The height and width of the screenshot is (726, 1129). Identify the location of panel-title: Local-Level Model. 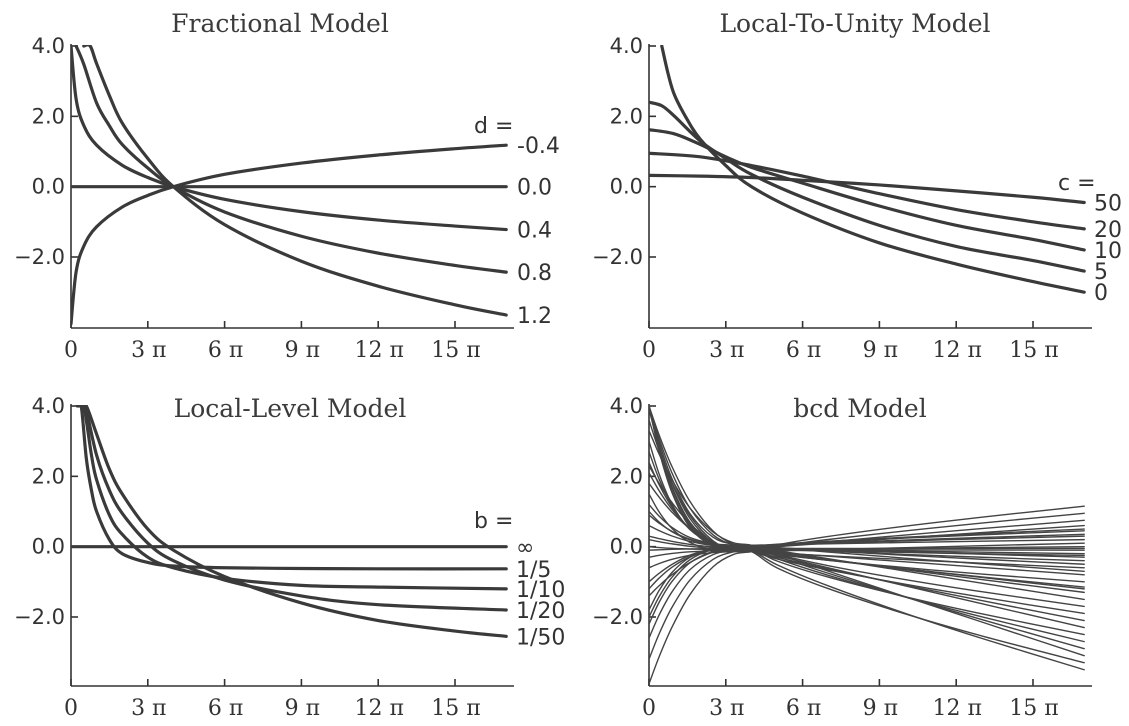
(290, 408).